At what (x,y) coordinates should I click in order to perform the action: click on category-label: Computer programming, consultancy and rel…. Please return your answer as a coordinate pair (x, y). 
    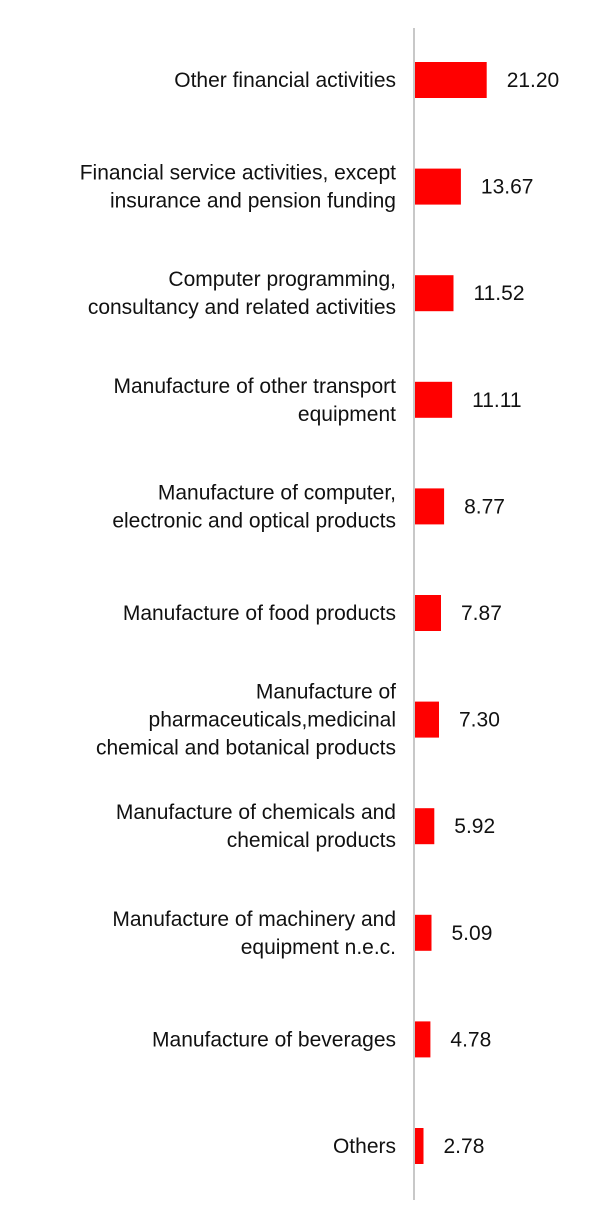
    Looking at the image, I should click on (242, 293).